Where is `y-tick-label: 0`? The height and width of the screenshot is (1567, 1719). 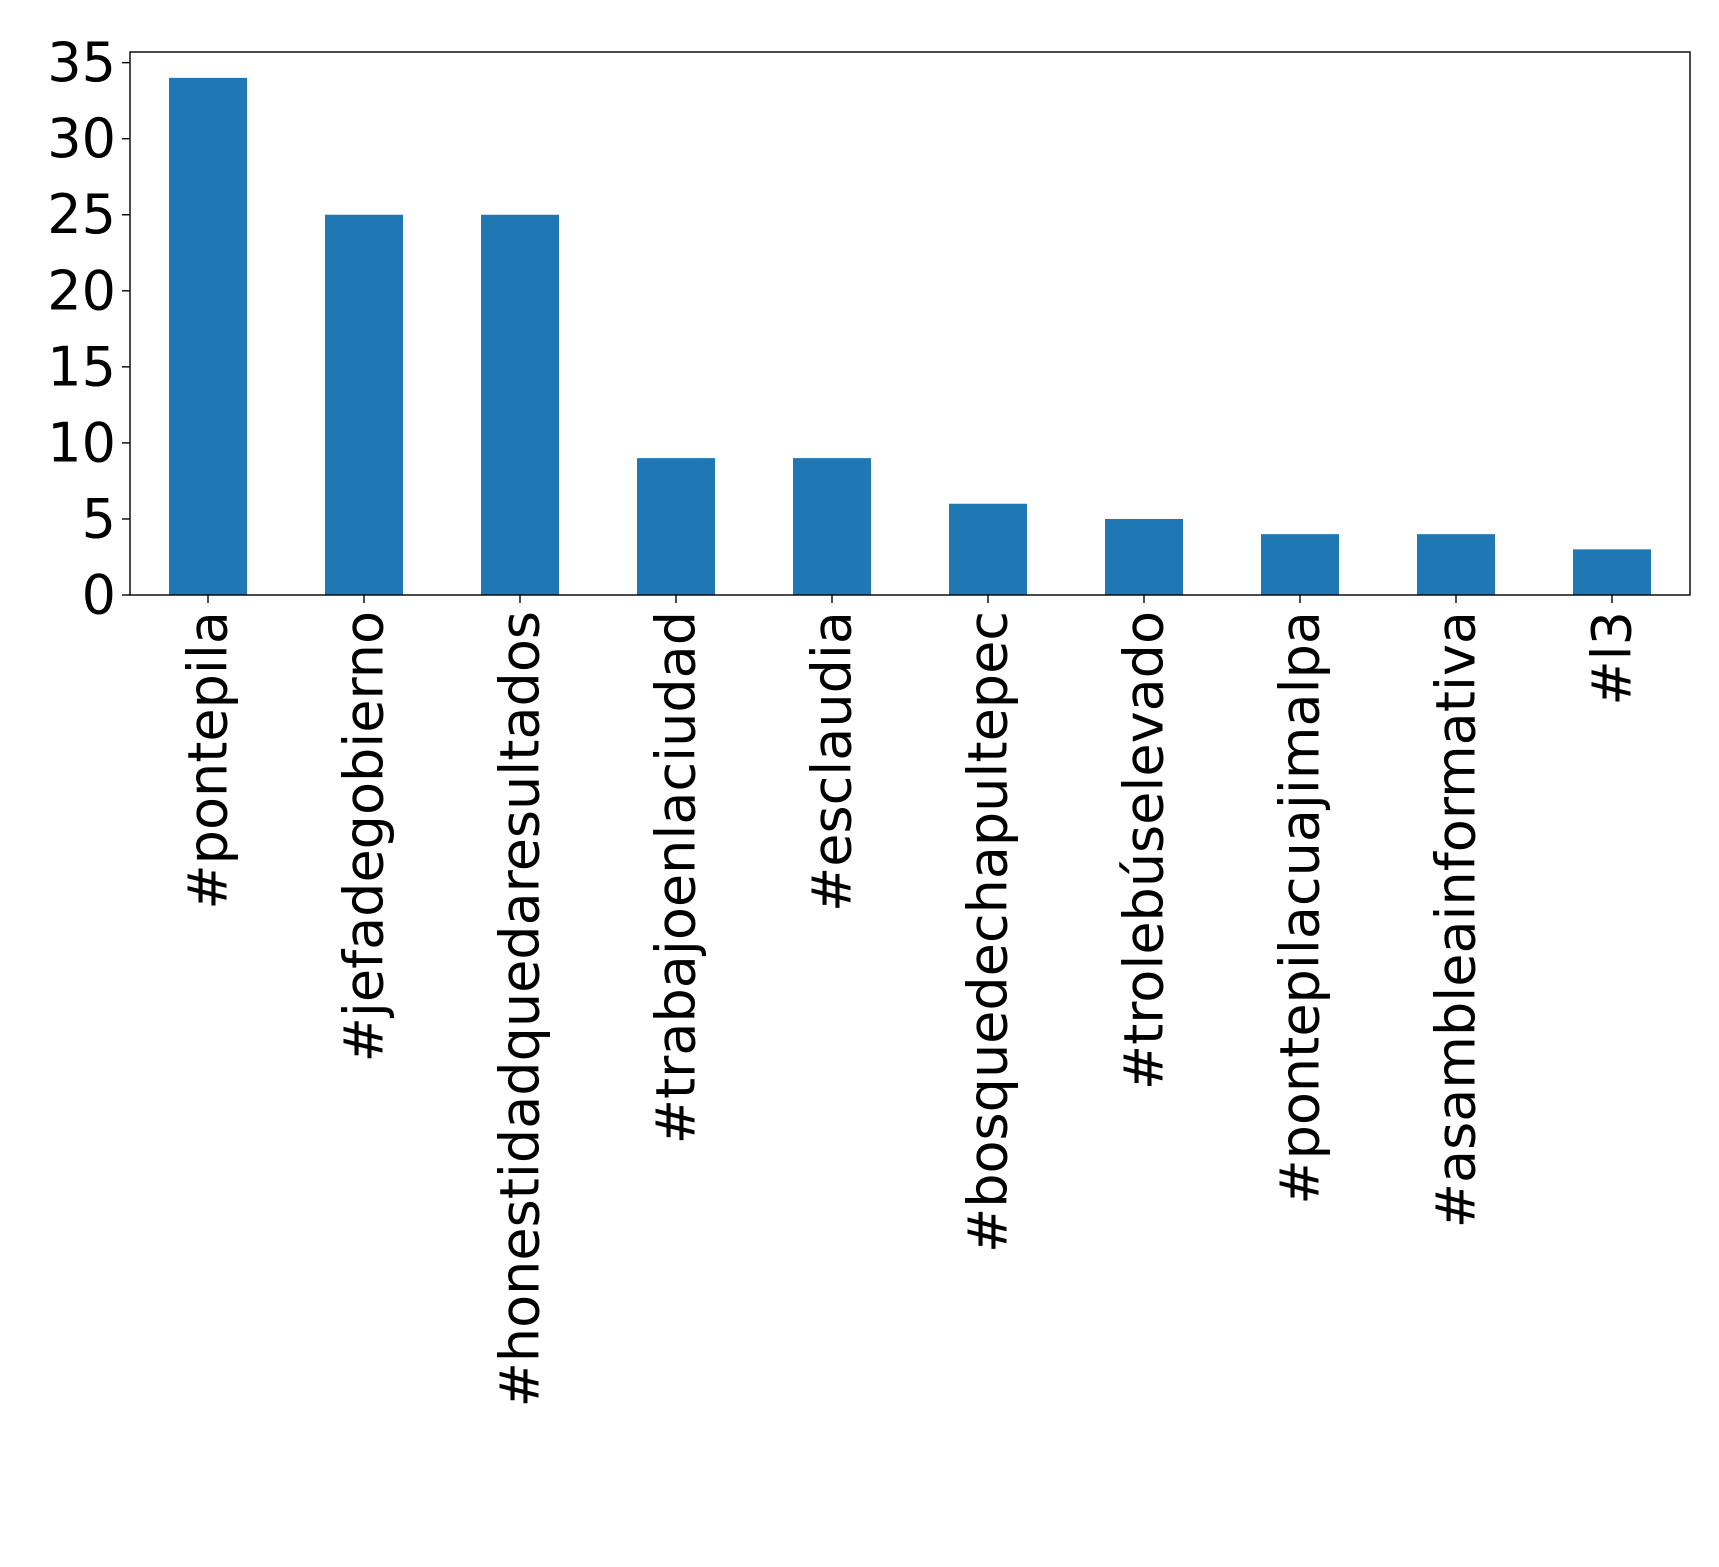
y-tick-label: 0 is located at coordinates (99, 595).